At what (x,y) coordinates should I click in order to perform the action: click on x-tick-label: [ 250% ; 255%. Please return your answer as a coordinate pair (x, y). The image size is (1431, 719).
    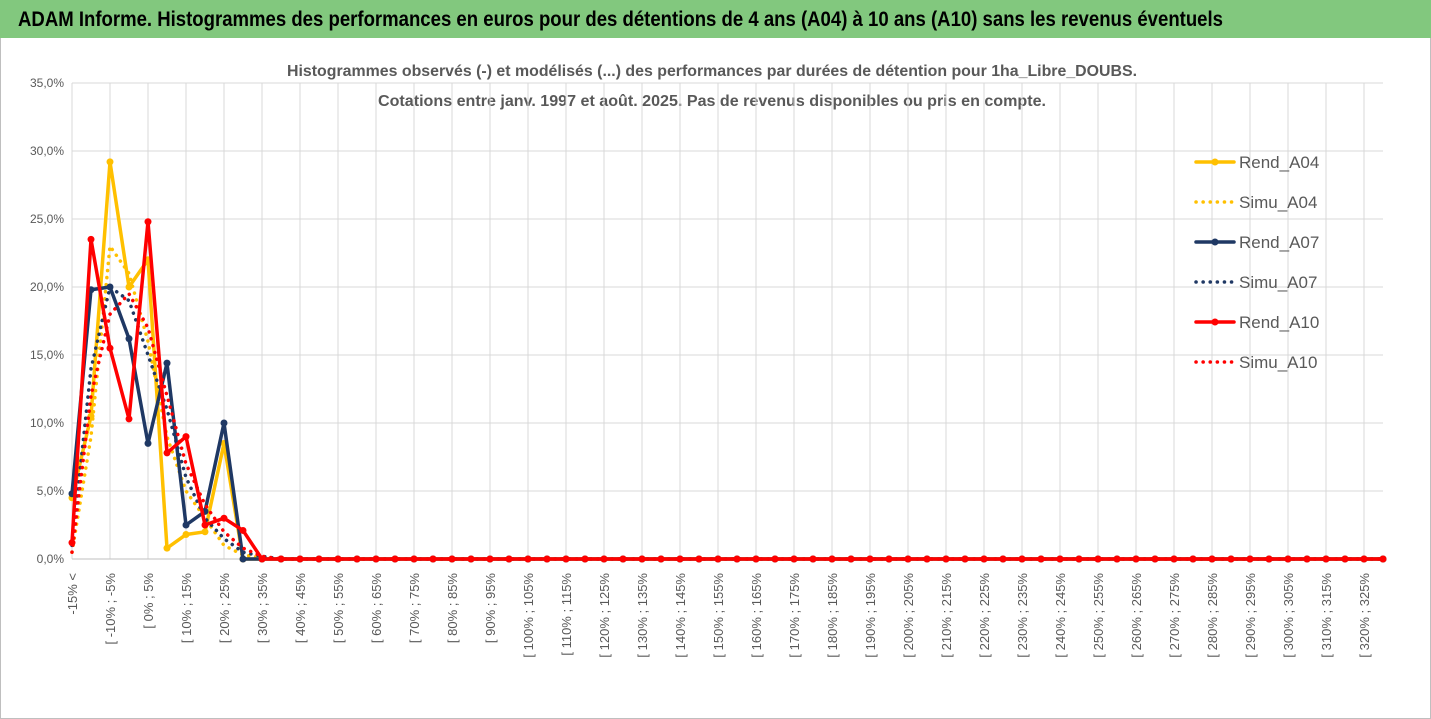
    Looking at the image, I should click on (1098, 615).